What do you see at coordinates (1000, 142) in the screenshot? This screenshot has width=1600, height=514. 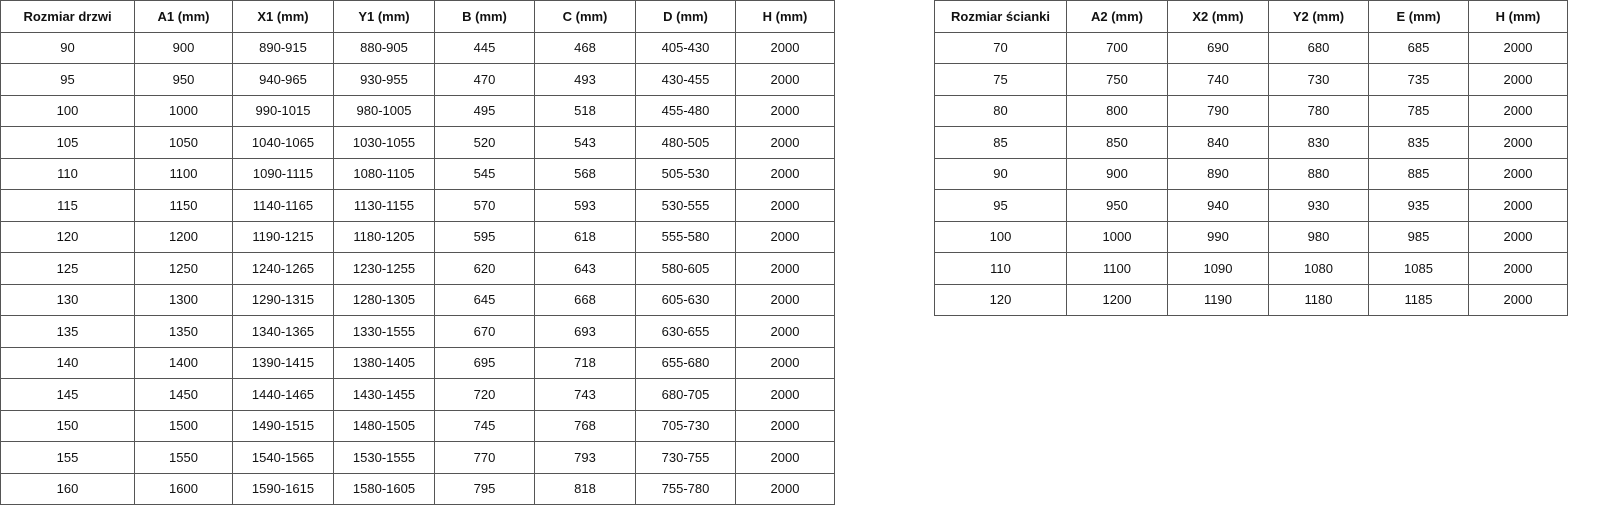 I see `table-cell: 85` at bounding box center [1000, 142].